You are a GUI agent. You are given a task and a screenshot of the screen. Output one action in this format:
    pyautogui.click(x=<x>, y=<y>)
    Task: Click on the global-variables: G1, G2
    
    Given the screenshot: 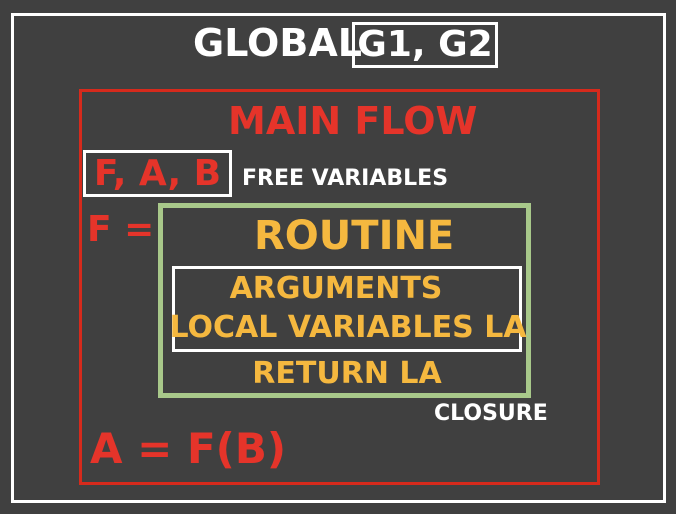 What is the action you would take?
    pyautogui.click(x=425, y=44)
    